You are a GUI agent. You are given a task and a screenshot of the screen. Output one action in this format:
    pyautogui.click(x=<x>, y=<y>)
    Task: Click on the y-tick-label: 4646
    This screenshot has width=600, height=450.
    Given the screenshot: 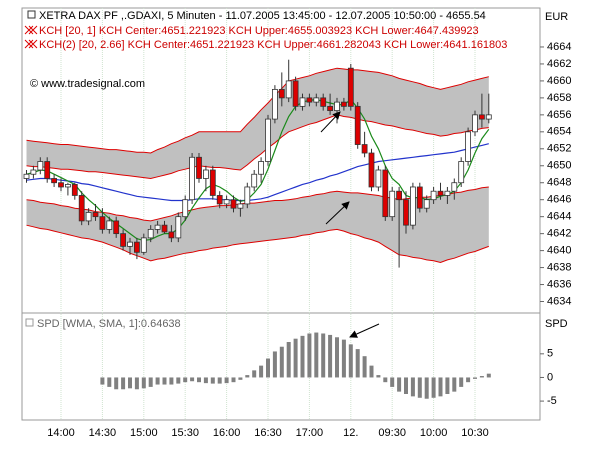 What is the action you would take?
    pyautogui.click(x=559, y=200)
    